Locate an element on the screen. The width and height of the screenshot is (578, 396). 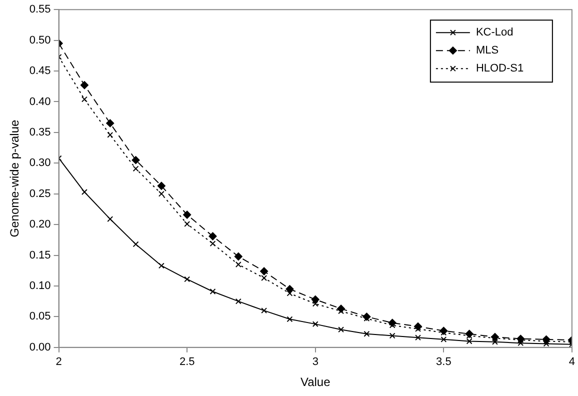
y-tick-label: 0.35 is located at coordinates (40, 132).